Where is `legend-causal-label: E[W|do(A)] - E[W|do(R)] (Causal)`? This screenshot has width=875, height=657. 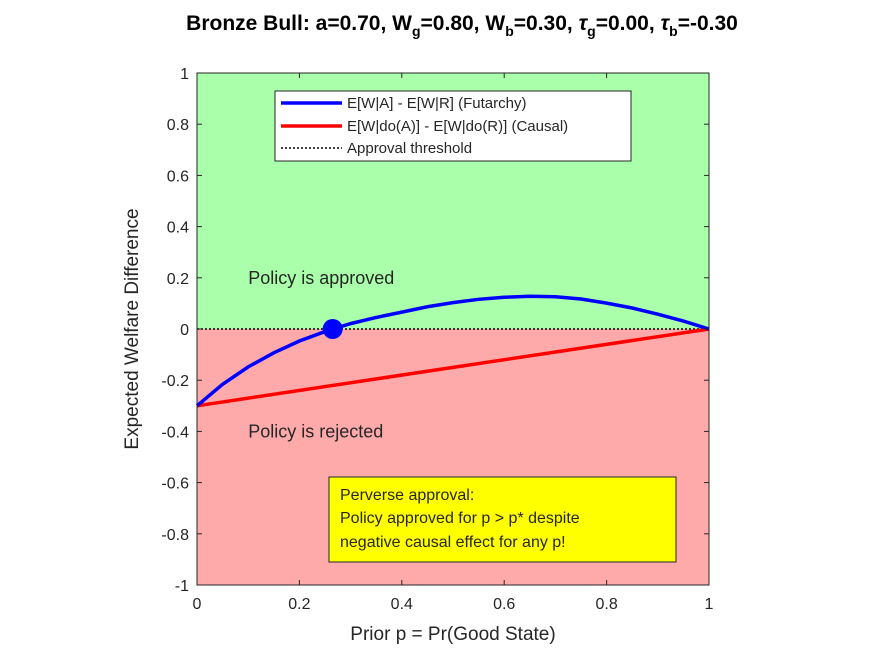
legend-causal-label: E[W|do(A)] - E[W|do(R)] (Causal) is located at coordinates (457, 126).